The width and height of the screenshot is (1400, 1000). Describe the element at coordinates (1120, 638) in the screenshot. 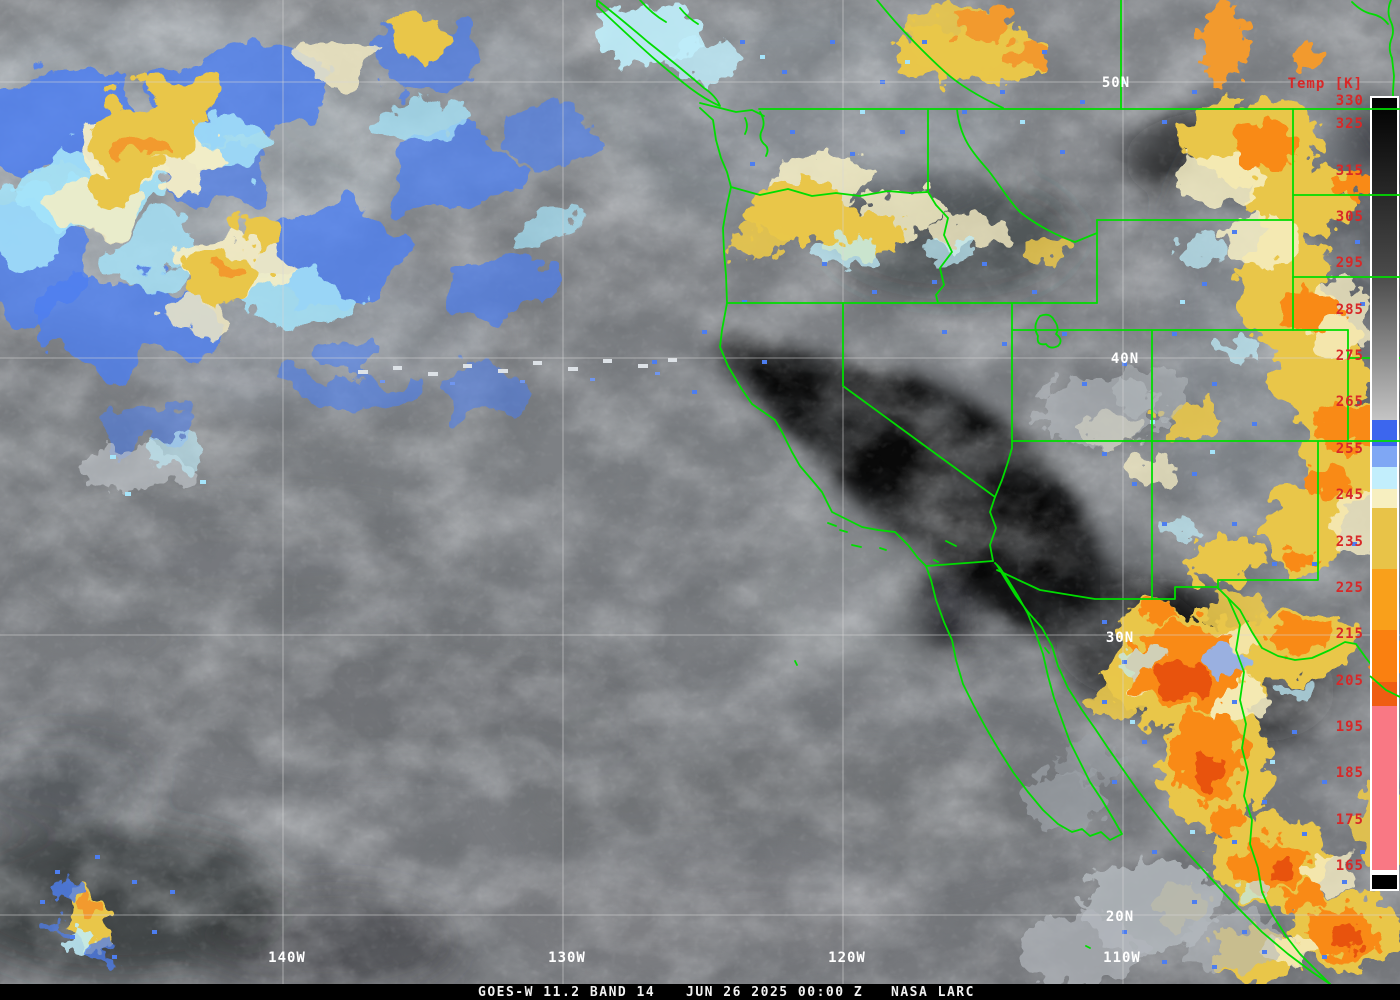

I see `lat-label-30n: 30N` at that location.